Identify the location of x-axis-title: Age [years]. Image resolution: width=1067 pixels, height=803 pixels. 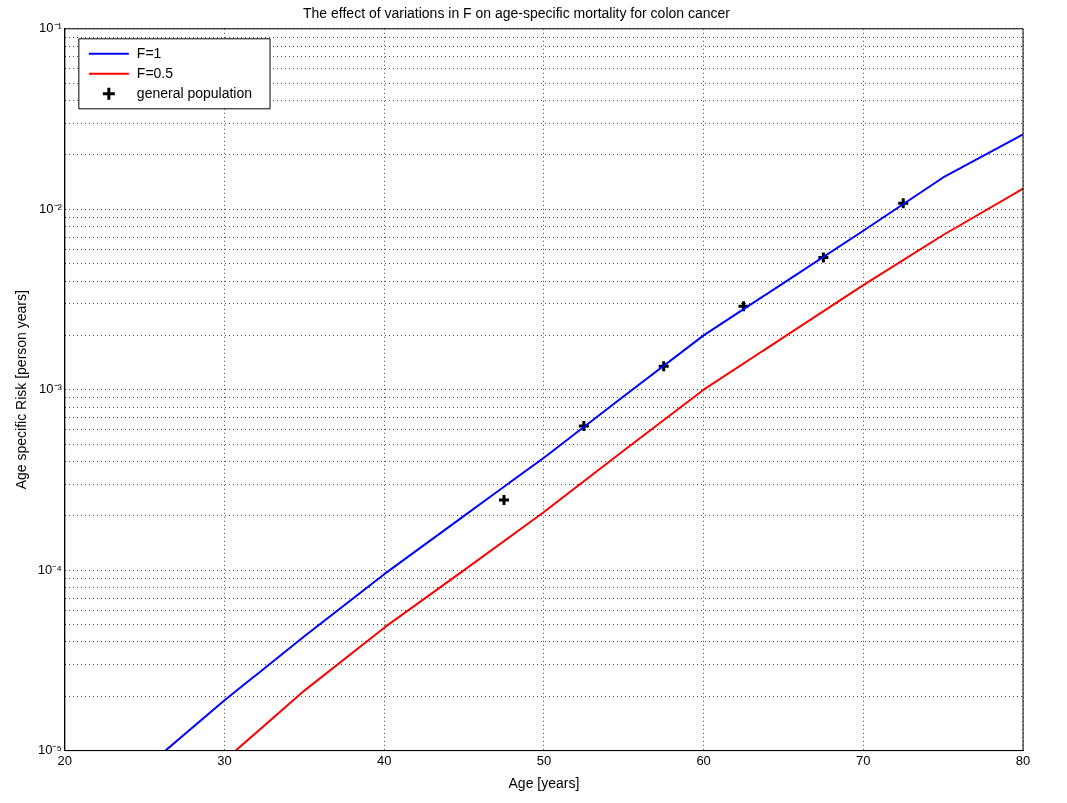
(544, 783).